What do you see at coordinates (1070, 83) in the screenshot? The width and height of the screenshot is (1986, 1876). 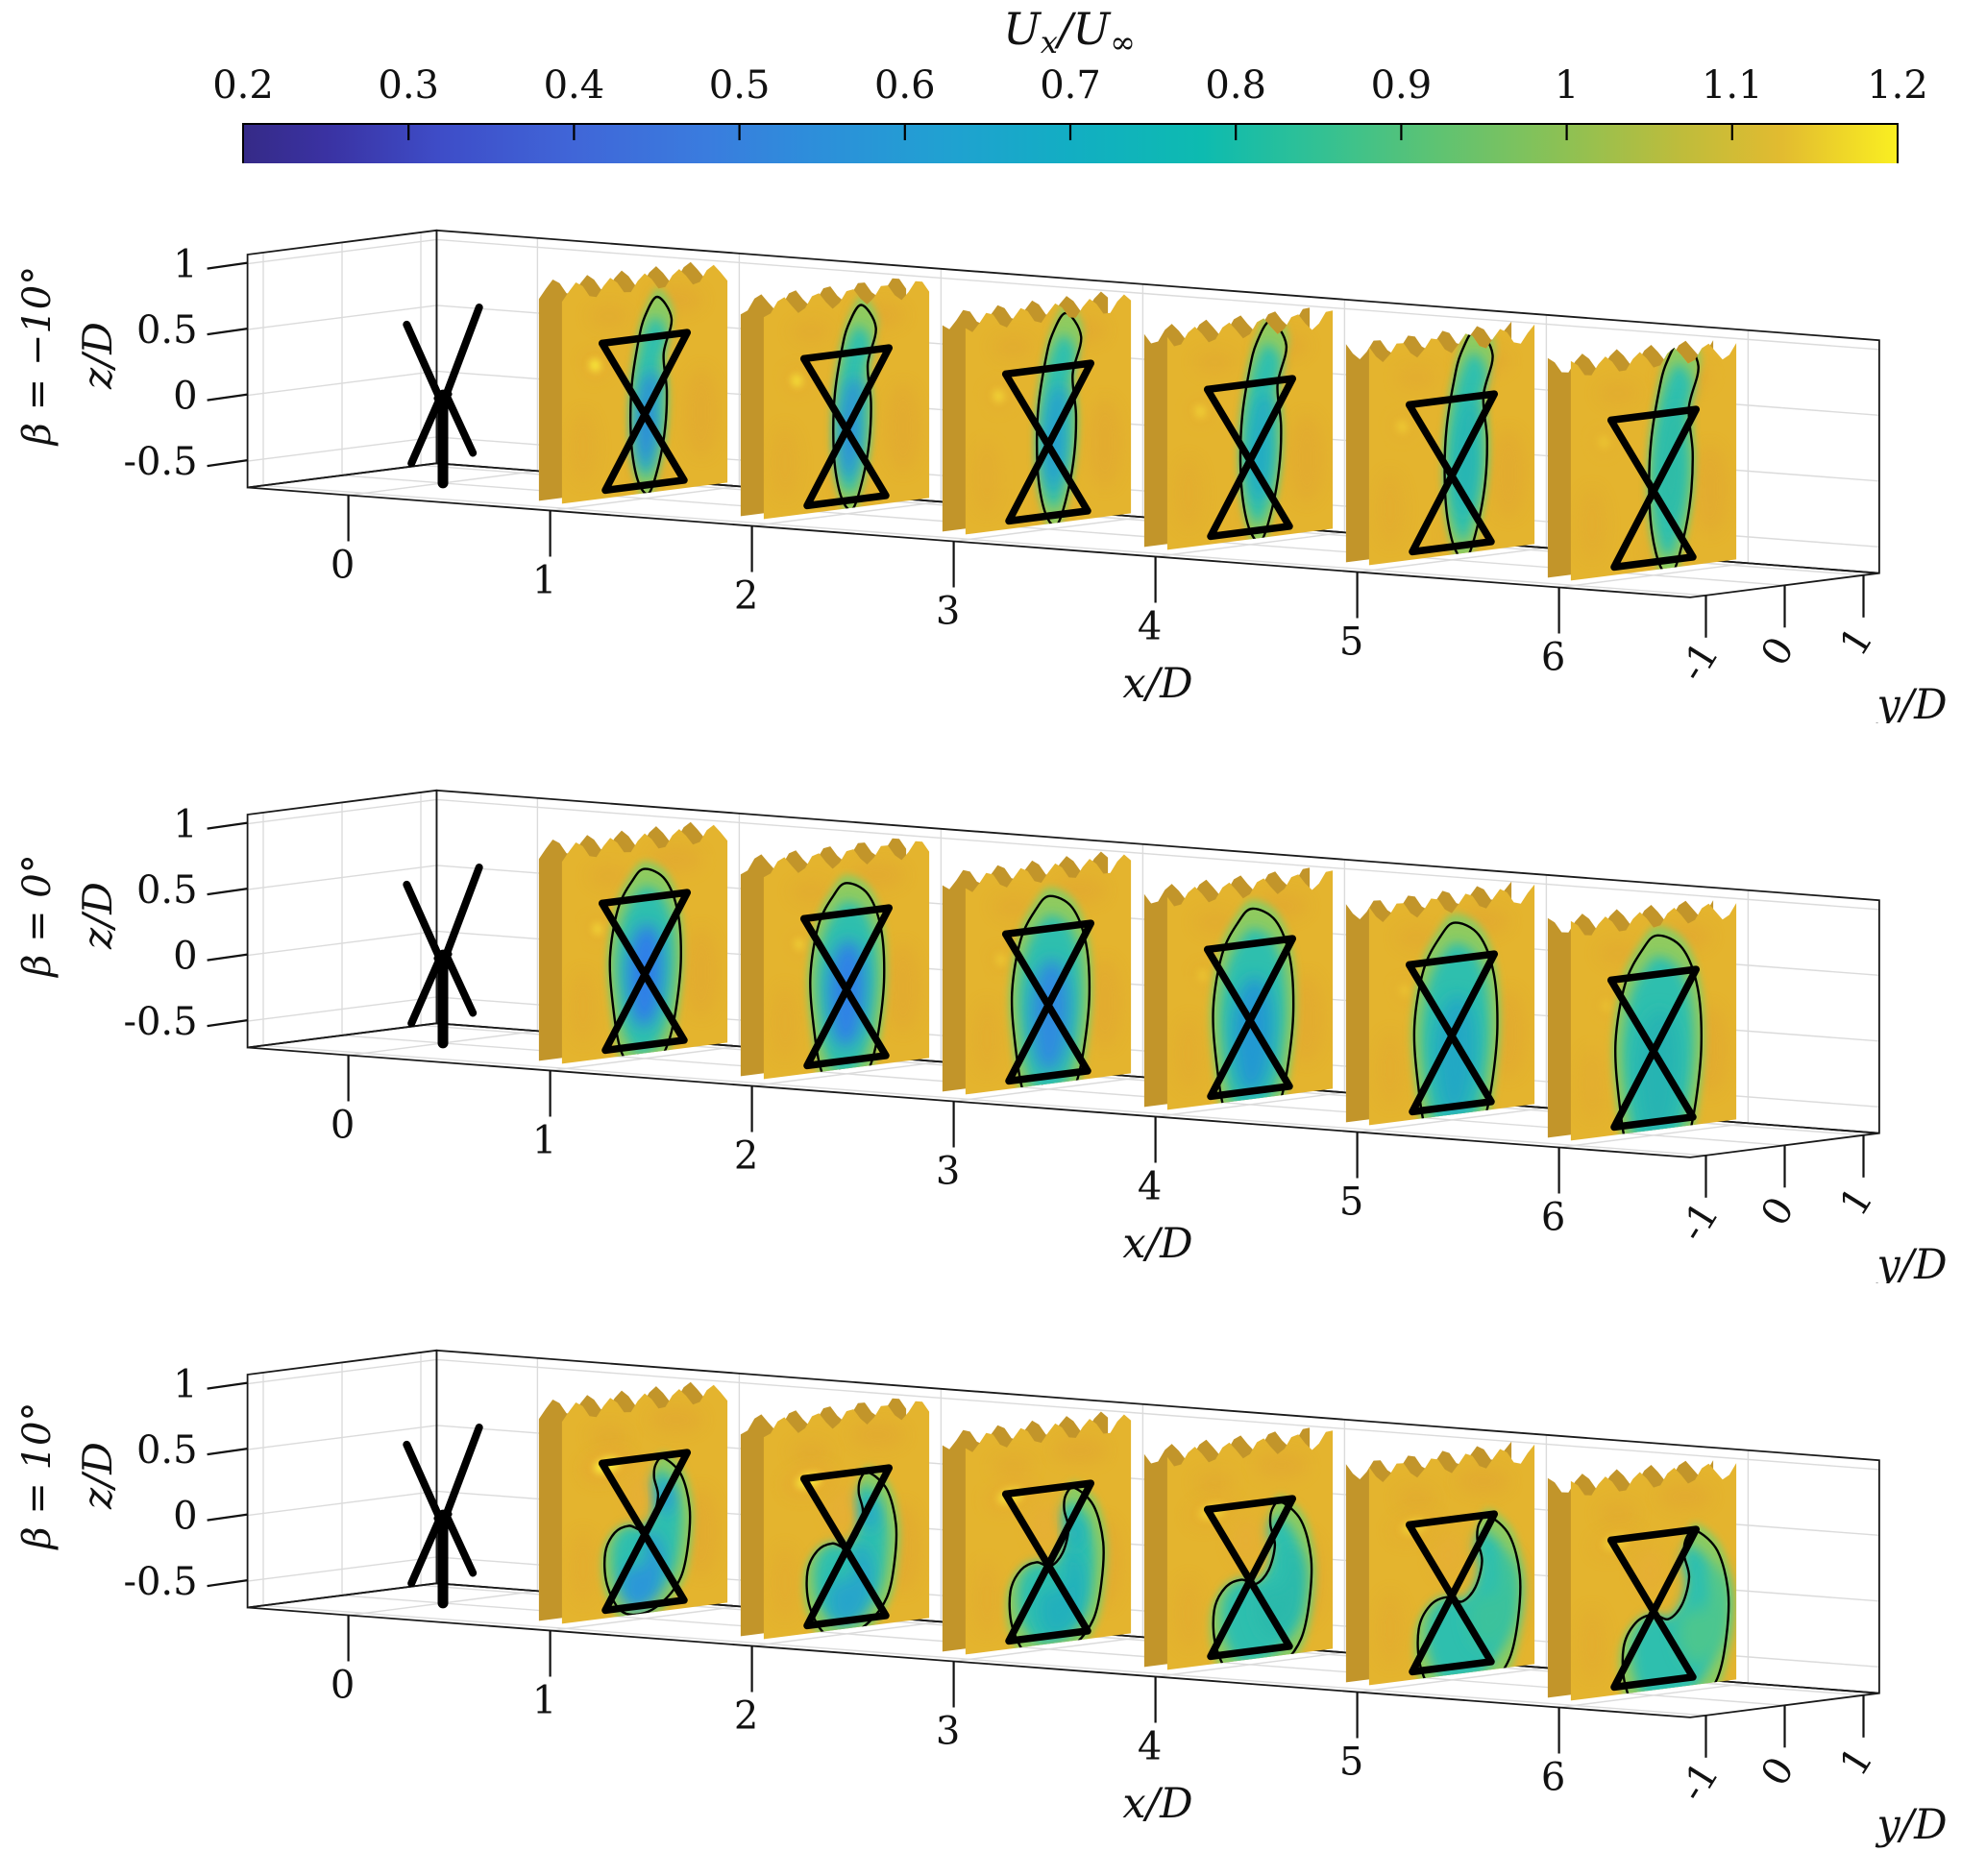 I see `colorbar: 0.2 0.3 0.4 0.5 0.6 0.7 0.8 0.9 1 1.1 1.2 Ux/U∞` at bounding box center [1070, 83].